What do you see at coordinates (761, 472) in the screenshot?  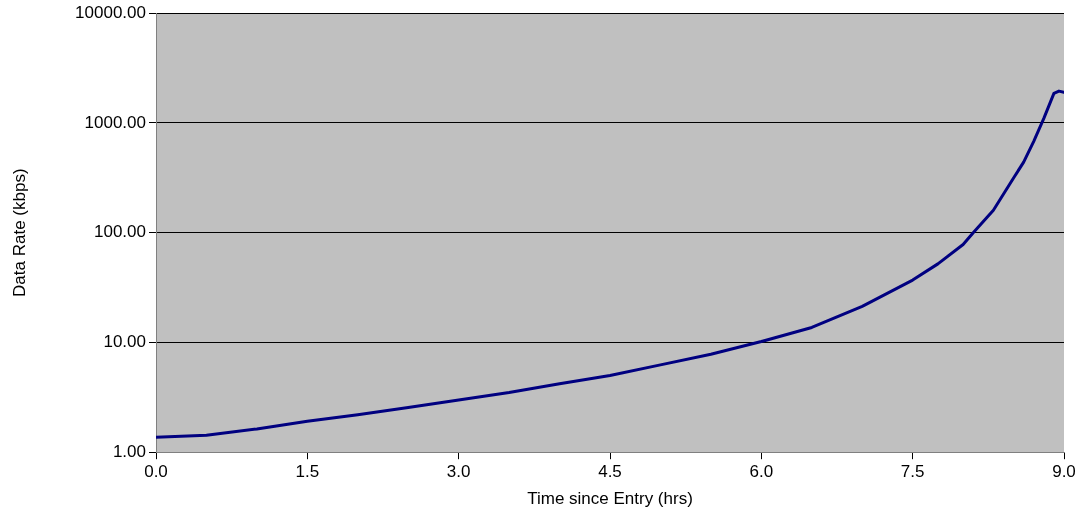 I see `x-tick-label: 6.0` at bounding box center [761, 472].